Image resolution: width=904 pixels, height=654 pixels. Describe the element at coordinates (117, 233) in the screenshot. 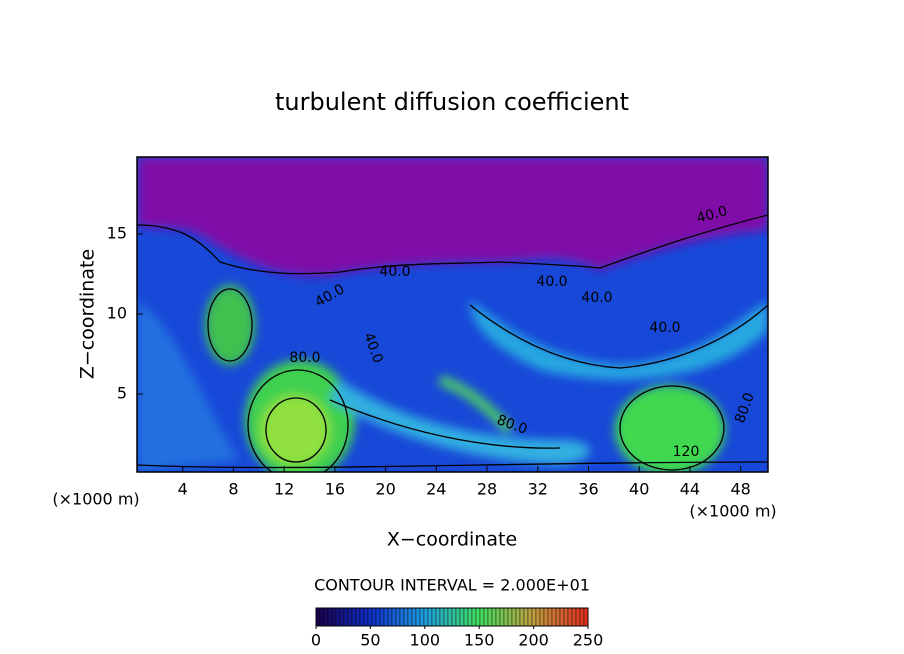

I see `y-tick-label: 15` at that location.